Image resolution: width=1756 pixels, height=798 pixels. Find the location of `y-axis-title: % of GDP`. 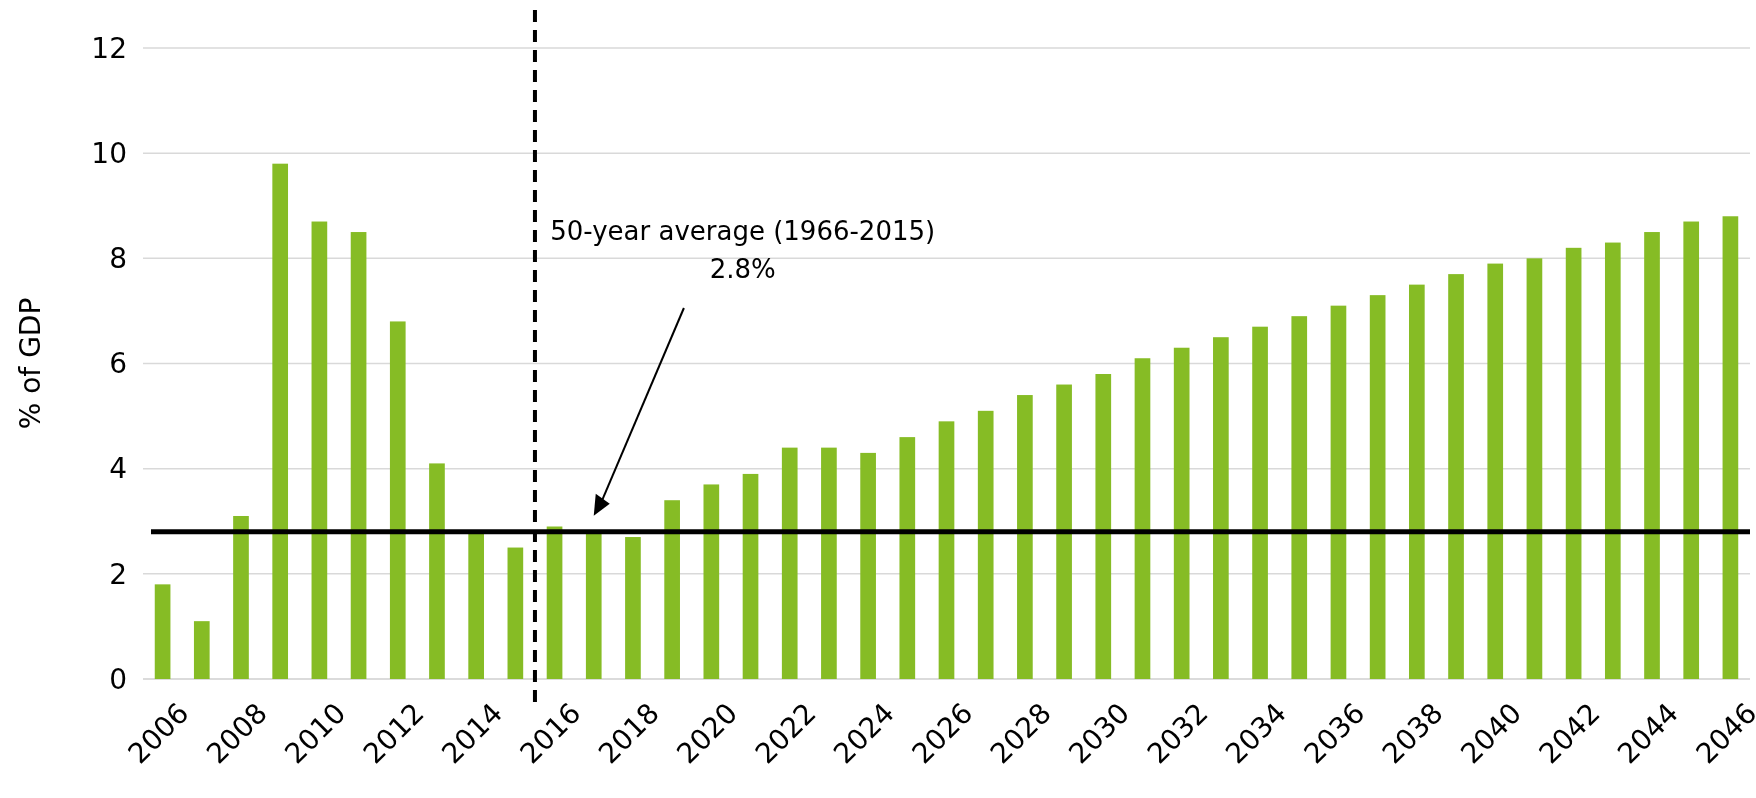

y-axis-title: % of GDP is located at coordinates (30, 363).